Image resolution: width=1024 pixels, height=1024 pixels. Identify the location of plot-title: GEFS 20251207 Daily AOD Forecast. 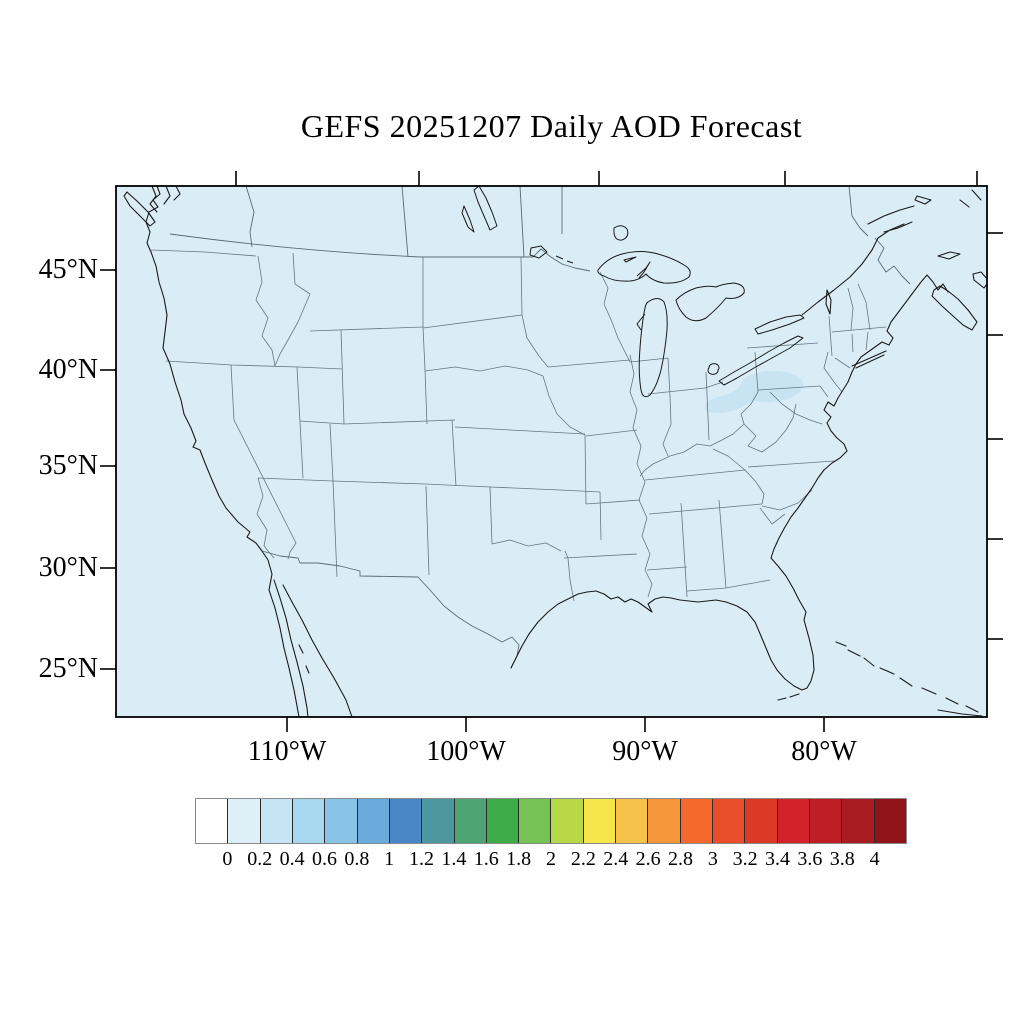
(551, 126).